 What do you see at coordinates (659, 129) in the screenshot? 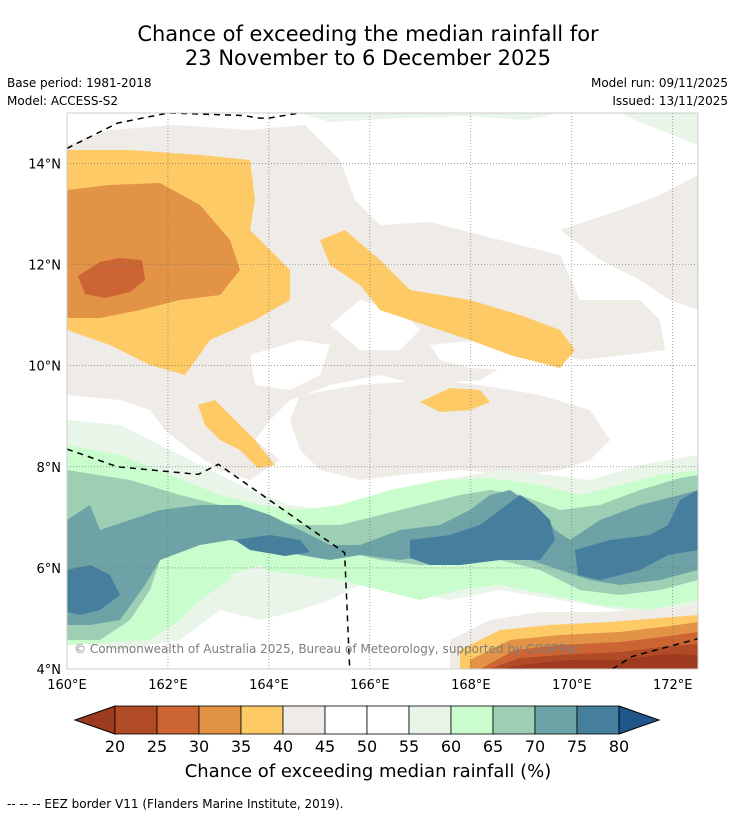
I see `contour-light-green-north-east` at bounding box center [659, 129].